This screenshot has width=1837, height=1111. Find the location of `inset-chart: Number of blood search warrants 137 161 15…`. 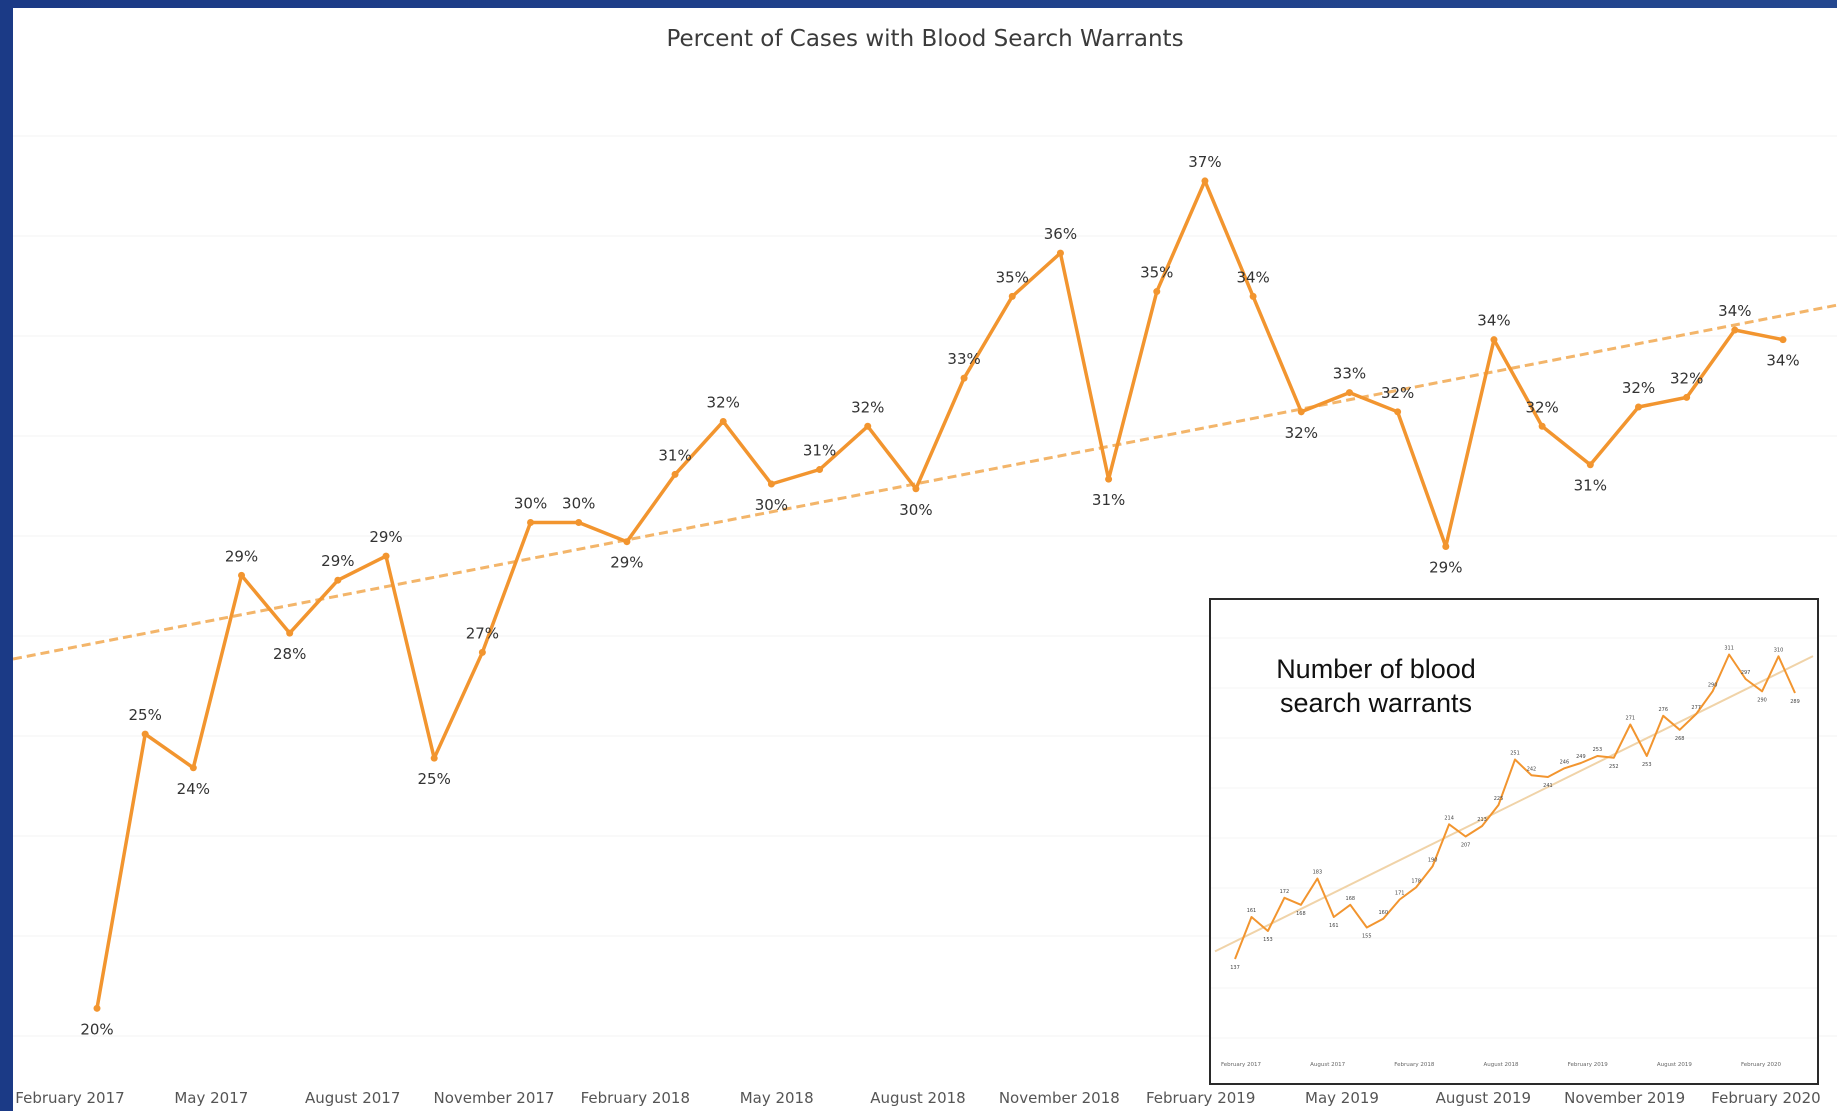

inset-chart: Number of blood search warrants 137 161 15… is located at coordinates (1514, 841).